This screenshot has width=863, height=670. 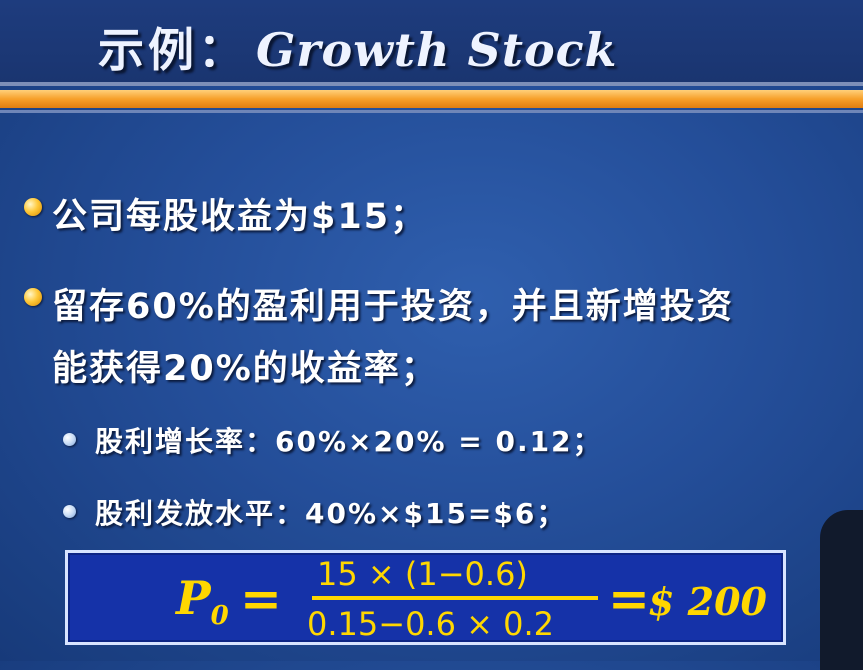 I want to click on formula-result: $ 200, so click(x=707, y=601).